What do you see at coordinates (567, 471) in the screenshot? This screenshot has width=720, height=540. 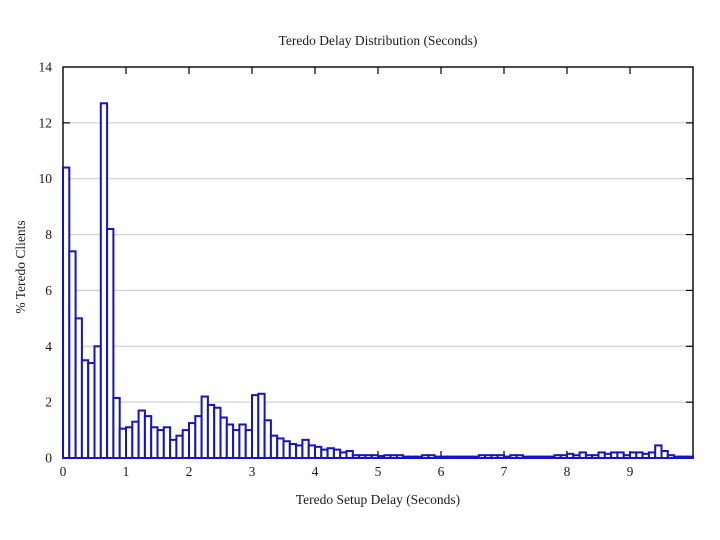 I see `x-tick-label: 8` at bounding box center [567, 471].